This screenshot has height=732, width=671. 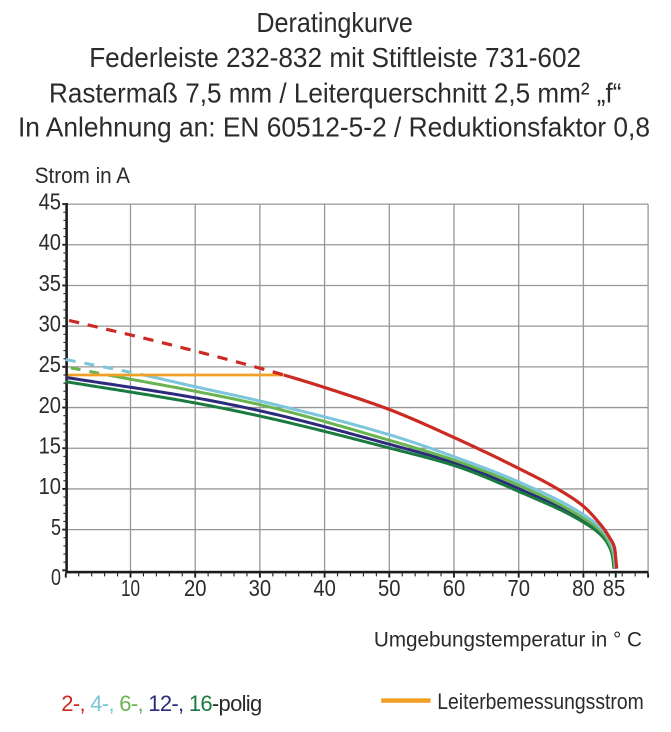 I want to click on svg-text: 80, so click(x=583, y=588).